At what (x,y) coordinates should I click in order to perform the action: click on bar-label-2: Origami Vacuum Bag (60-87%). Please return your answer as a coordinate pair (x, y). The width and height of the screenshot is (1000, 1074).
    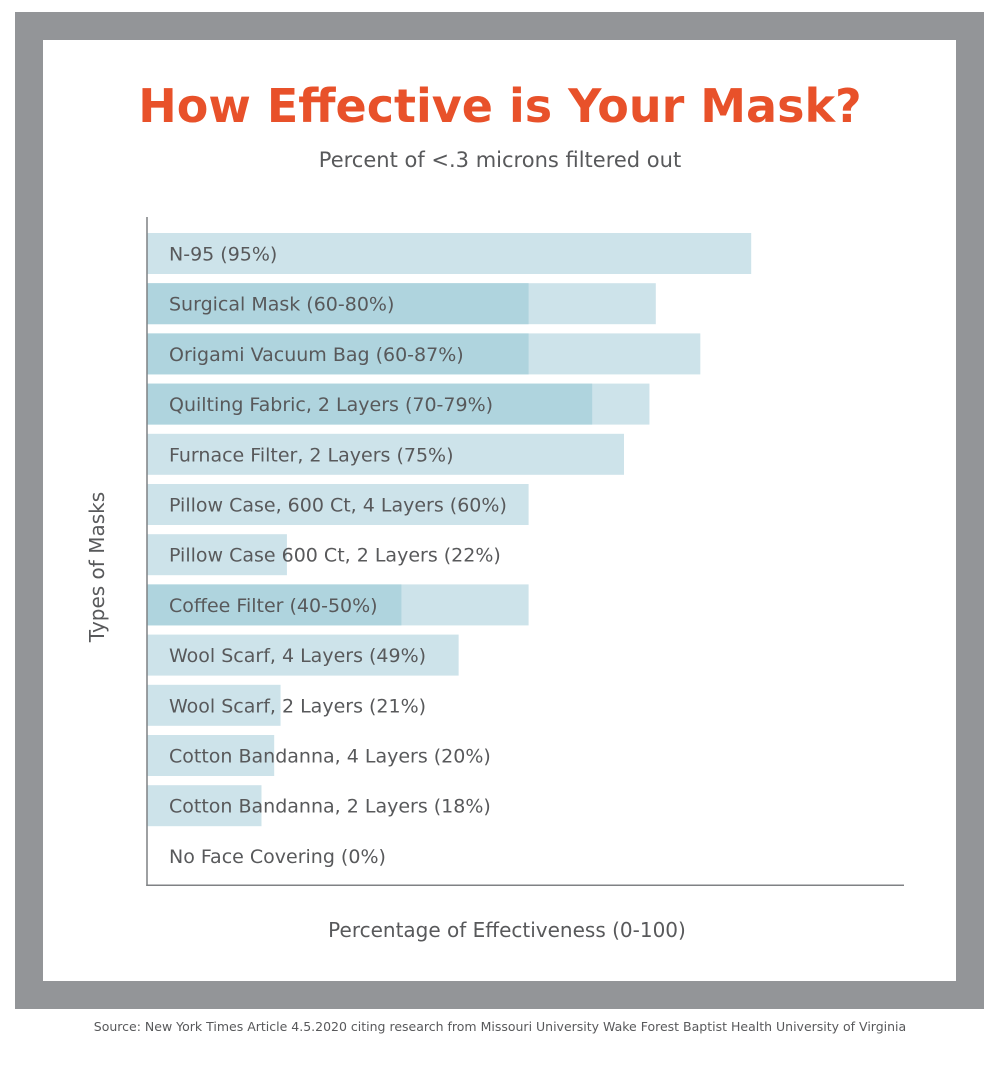
    Looking at the image, I should click on (316, 355).